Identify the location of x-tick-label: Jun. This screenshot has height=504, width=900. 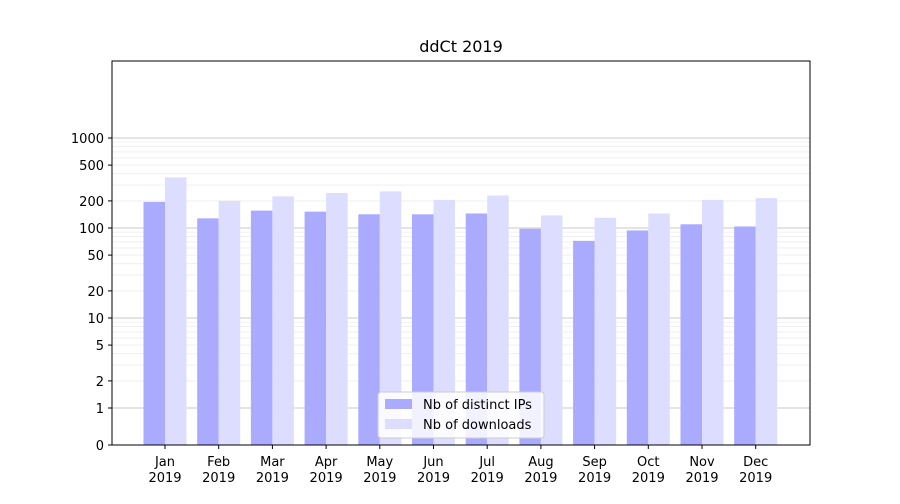
(432, 462).